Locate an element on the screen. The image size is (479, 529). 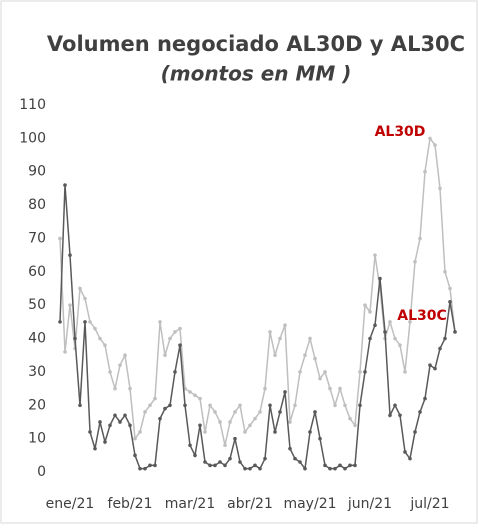
chart-title: Volumen negociado AL30D y AL30C is located at coordinates (256, 44).